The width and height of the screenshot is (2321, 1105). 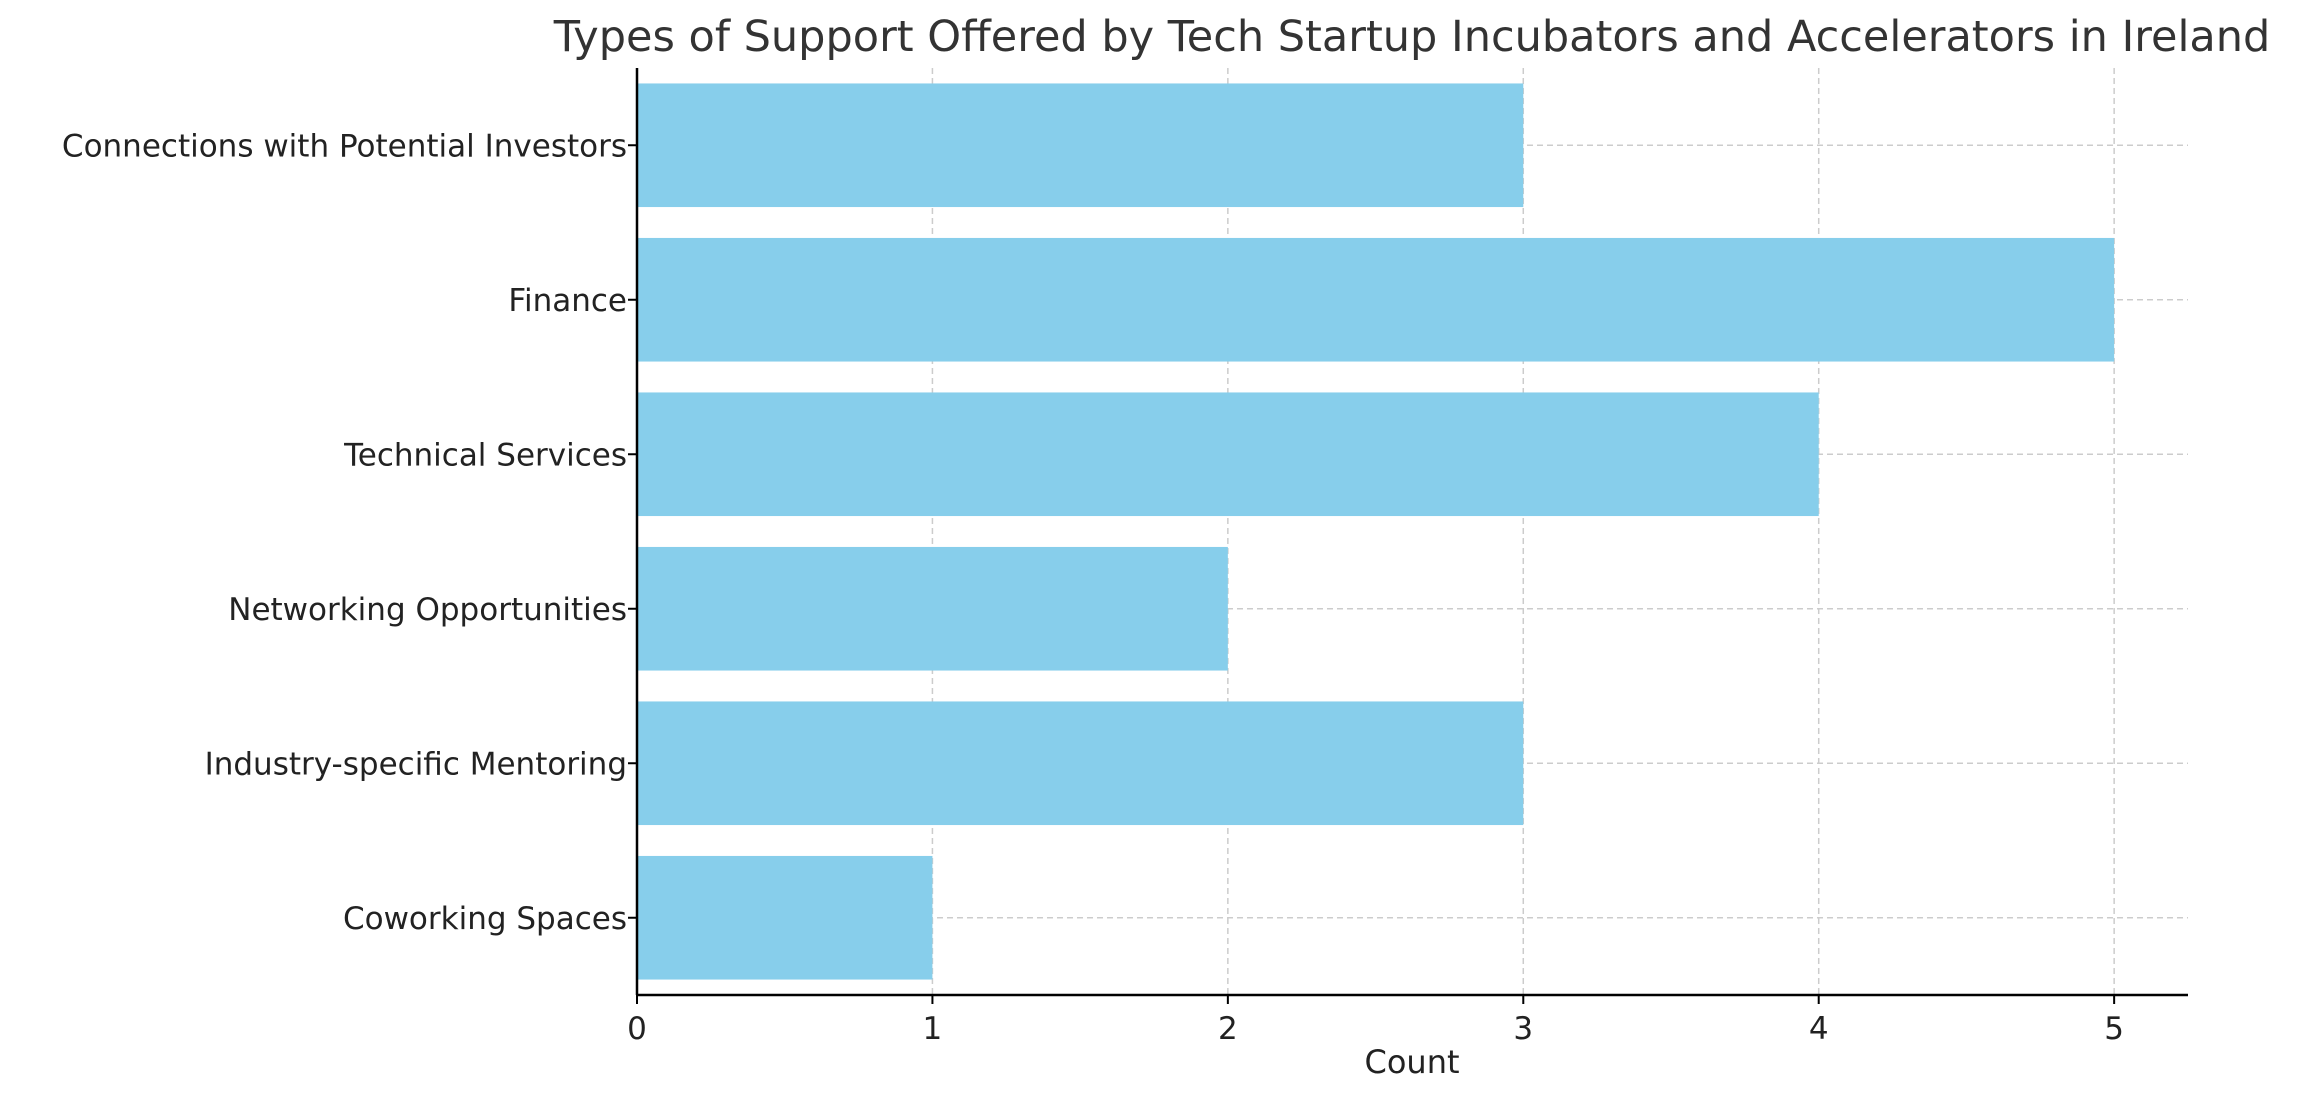 I want to click on x-tick-label: 1, so click(x=933, y=1029).